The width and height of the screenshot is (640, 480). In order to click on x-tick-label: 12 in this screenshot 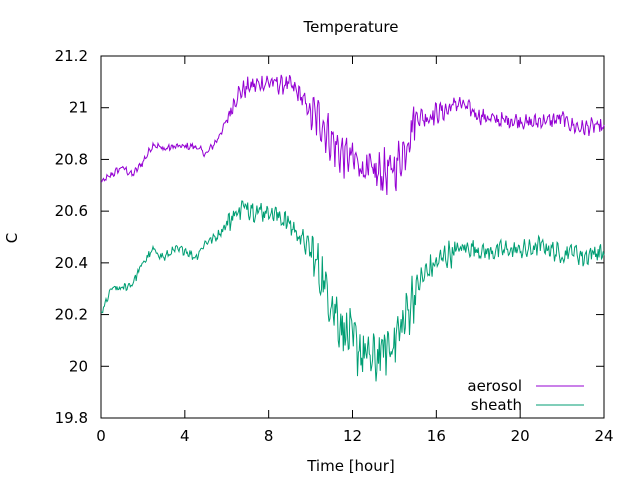, I will do `click(352, 436)`.